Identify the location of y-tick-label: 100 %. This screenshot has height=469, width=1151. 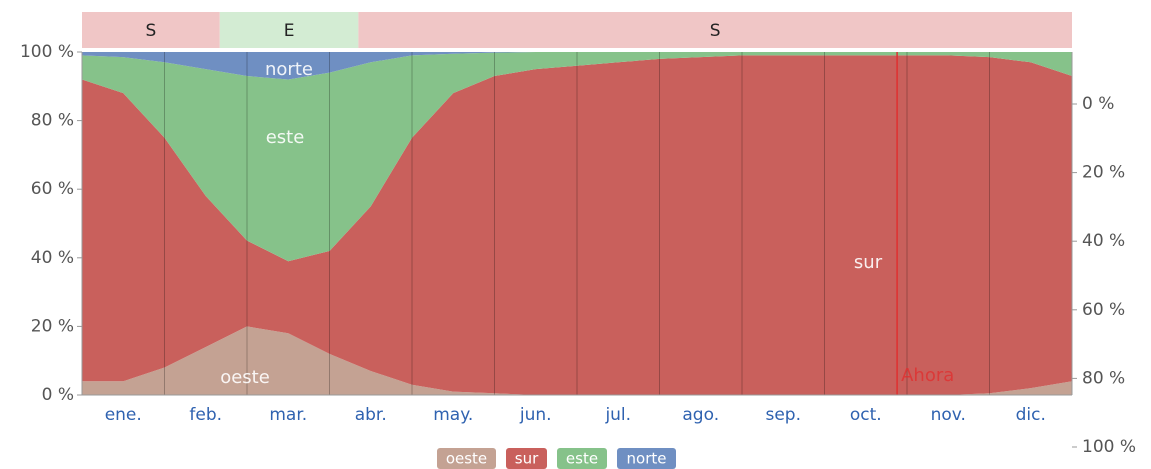
(47, 52).